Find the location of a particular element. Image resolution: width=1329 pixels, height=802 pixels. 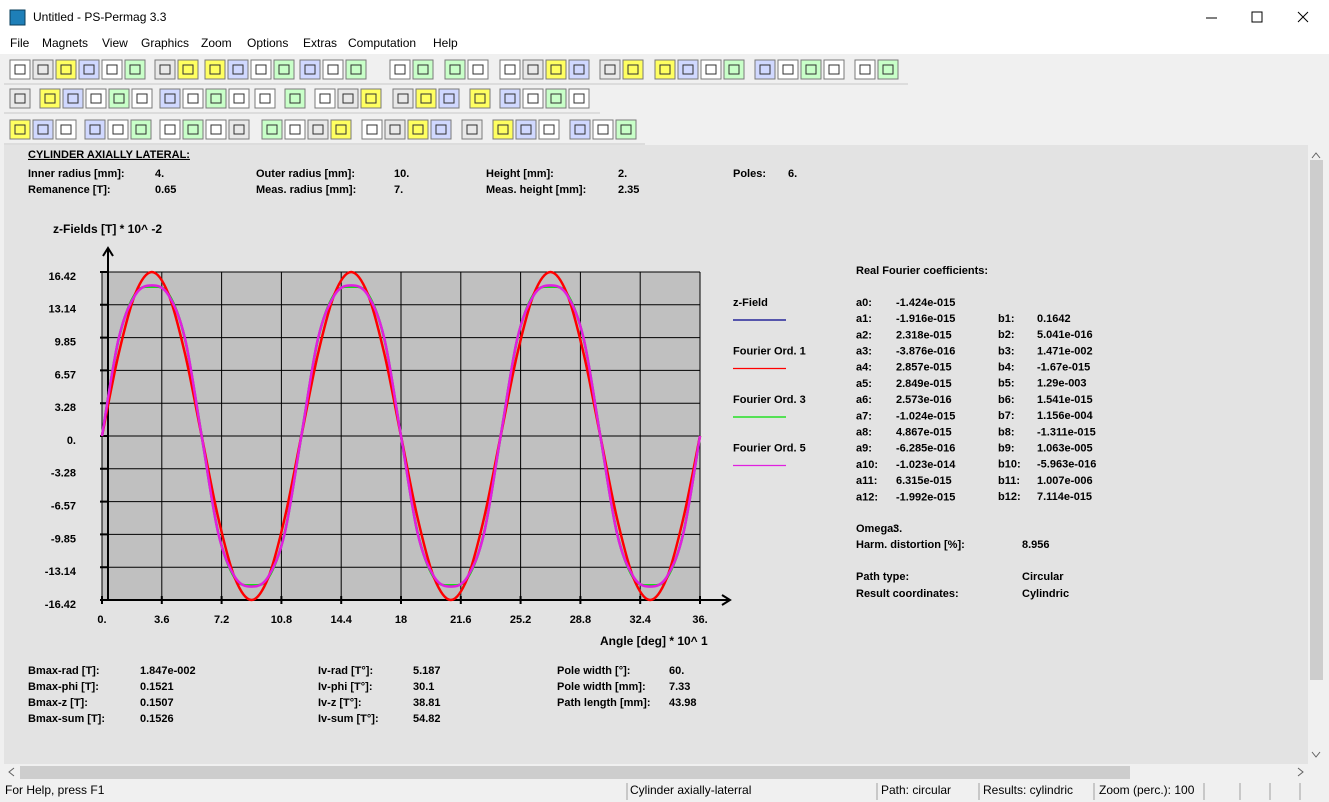

horizontal-scroll-thumb is located at coordinates (575, 772).